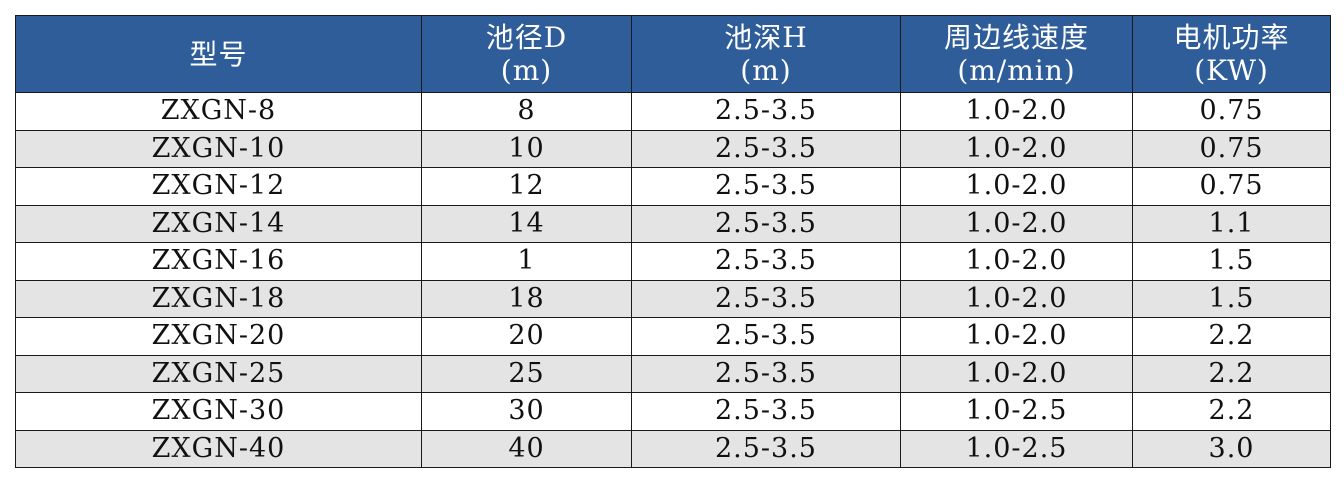 The width and height of the screenshot is (1344, 488). I want to click on cell-diameter: 18, so click(526, 298).